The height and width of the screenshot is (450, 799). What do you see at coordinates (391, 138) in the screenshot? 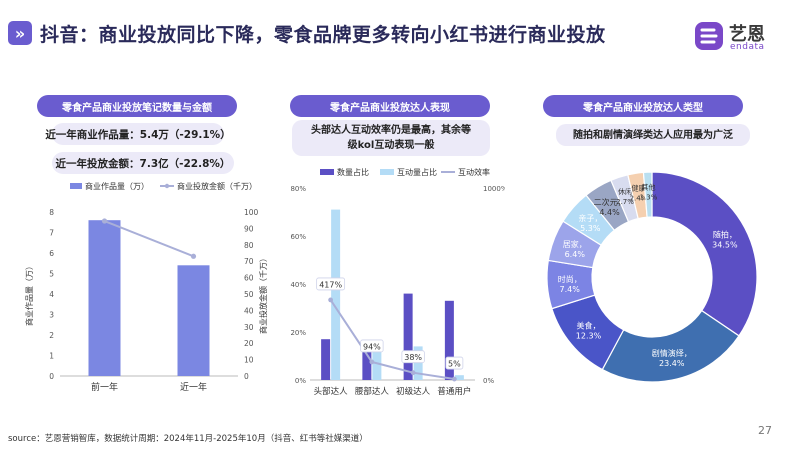
I see `panel2-note: 头部达人互动效率仍是最高，其余等 级kol互动表现一般` at bounding box center [391, 138].